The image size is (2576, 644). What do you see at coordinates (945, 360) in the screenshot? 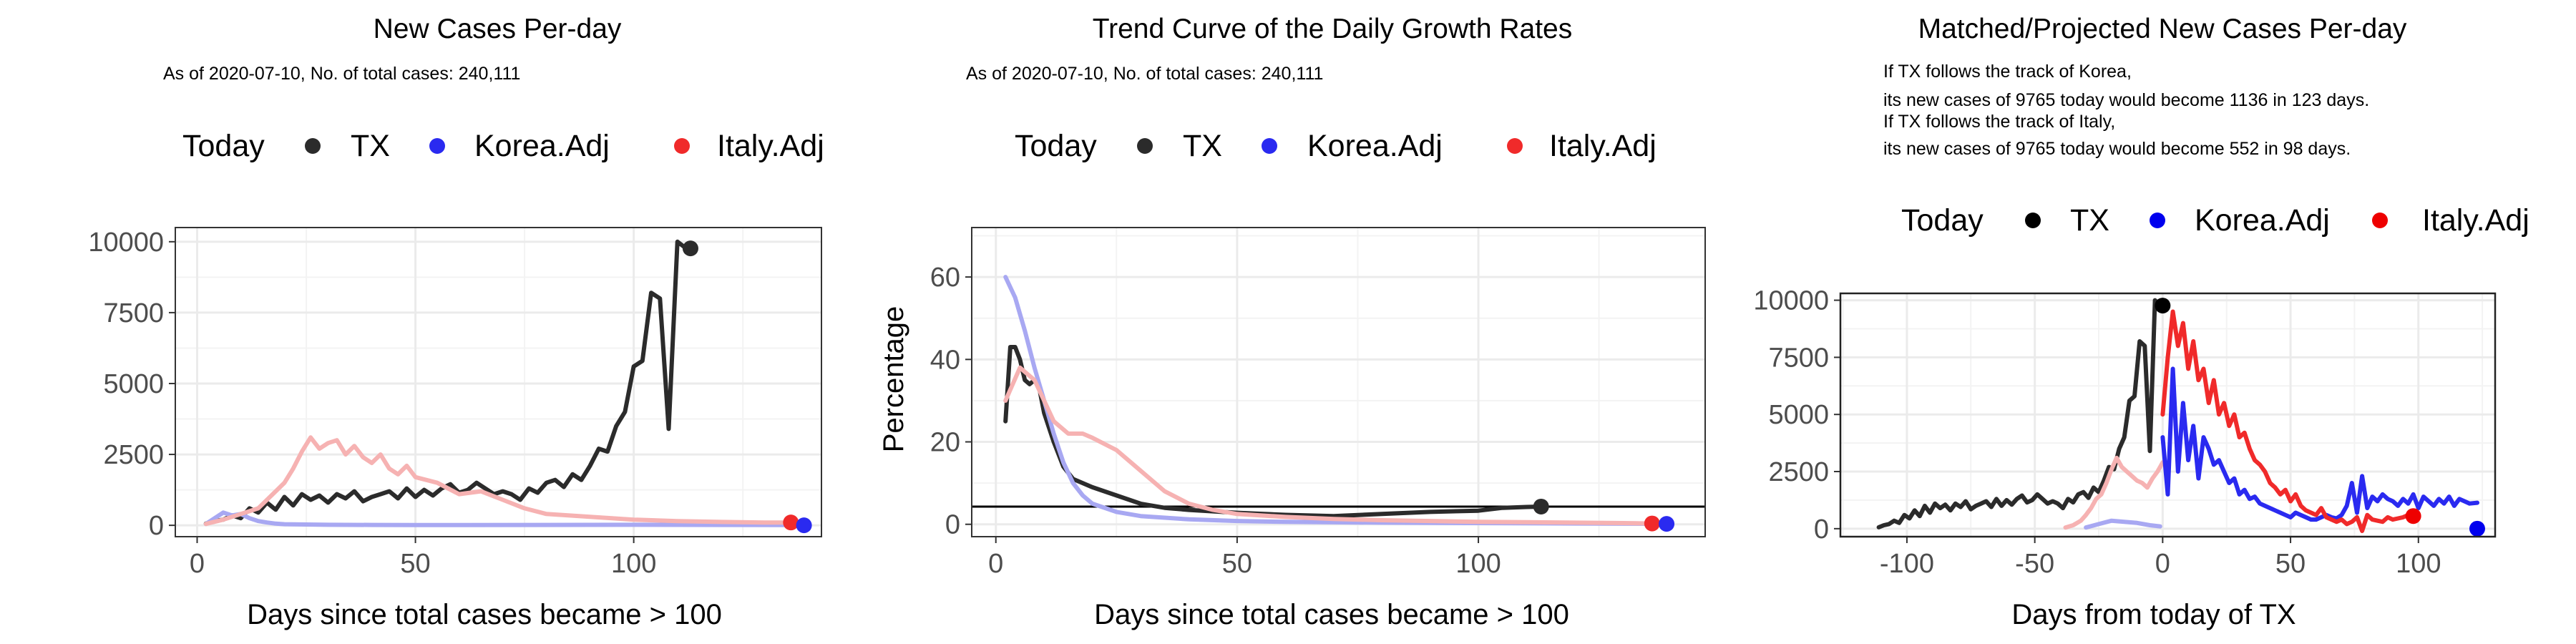
I see `y-tick-label: 40` at bounding box center [945, 360].